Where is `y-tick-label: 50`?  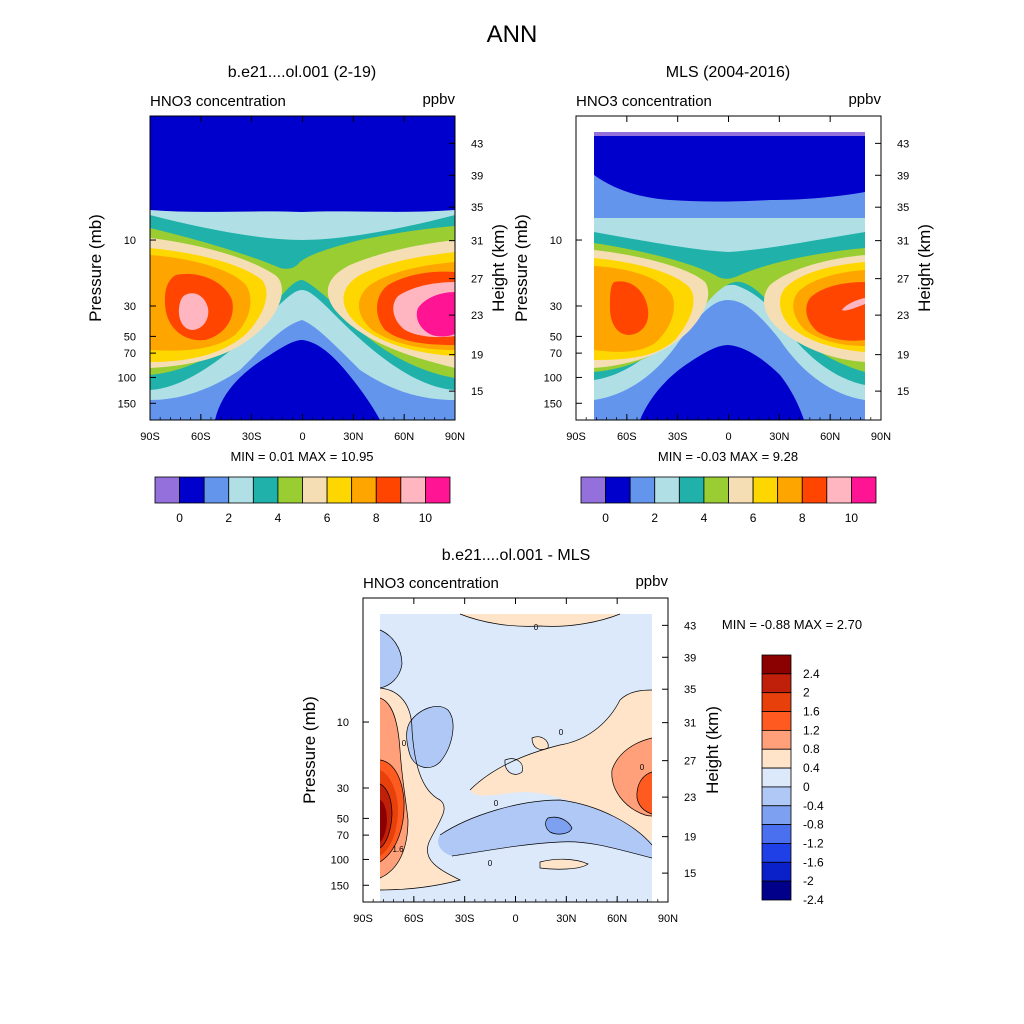
y-tick-label: 50 is located at coordinates (343, 819).